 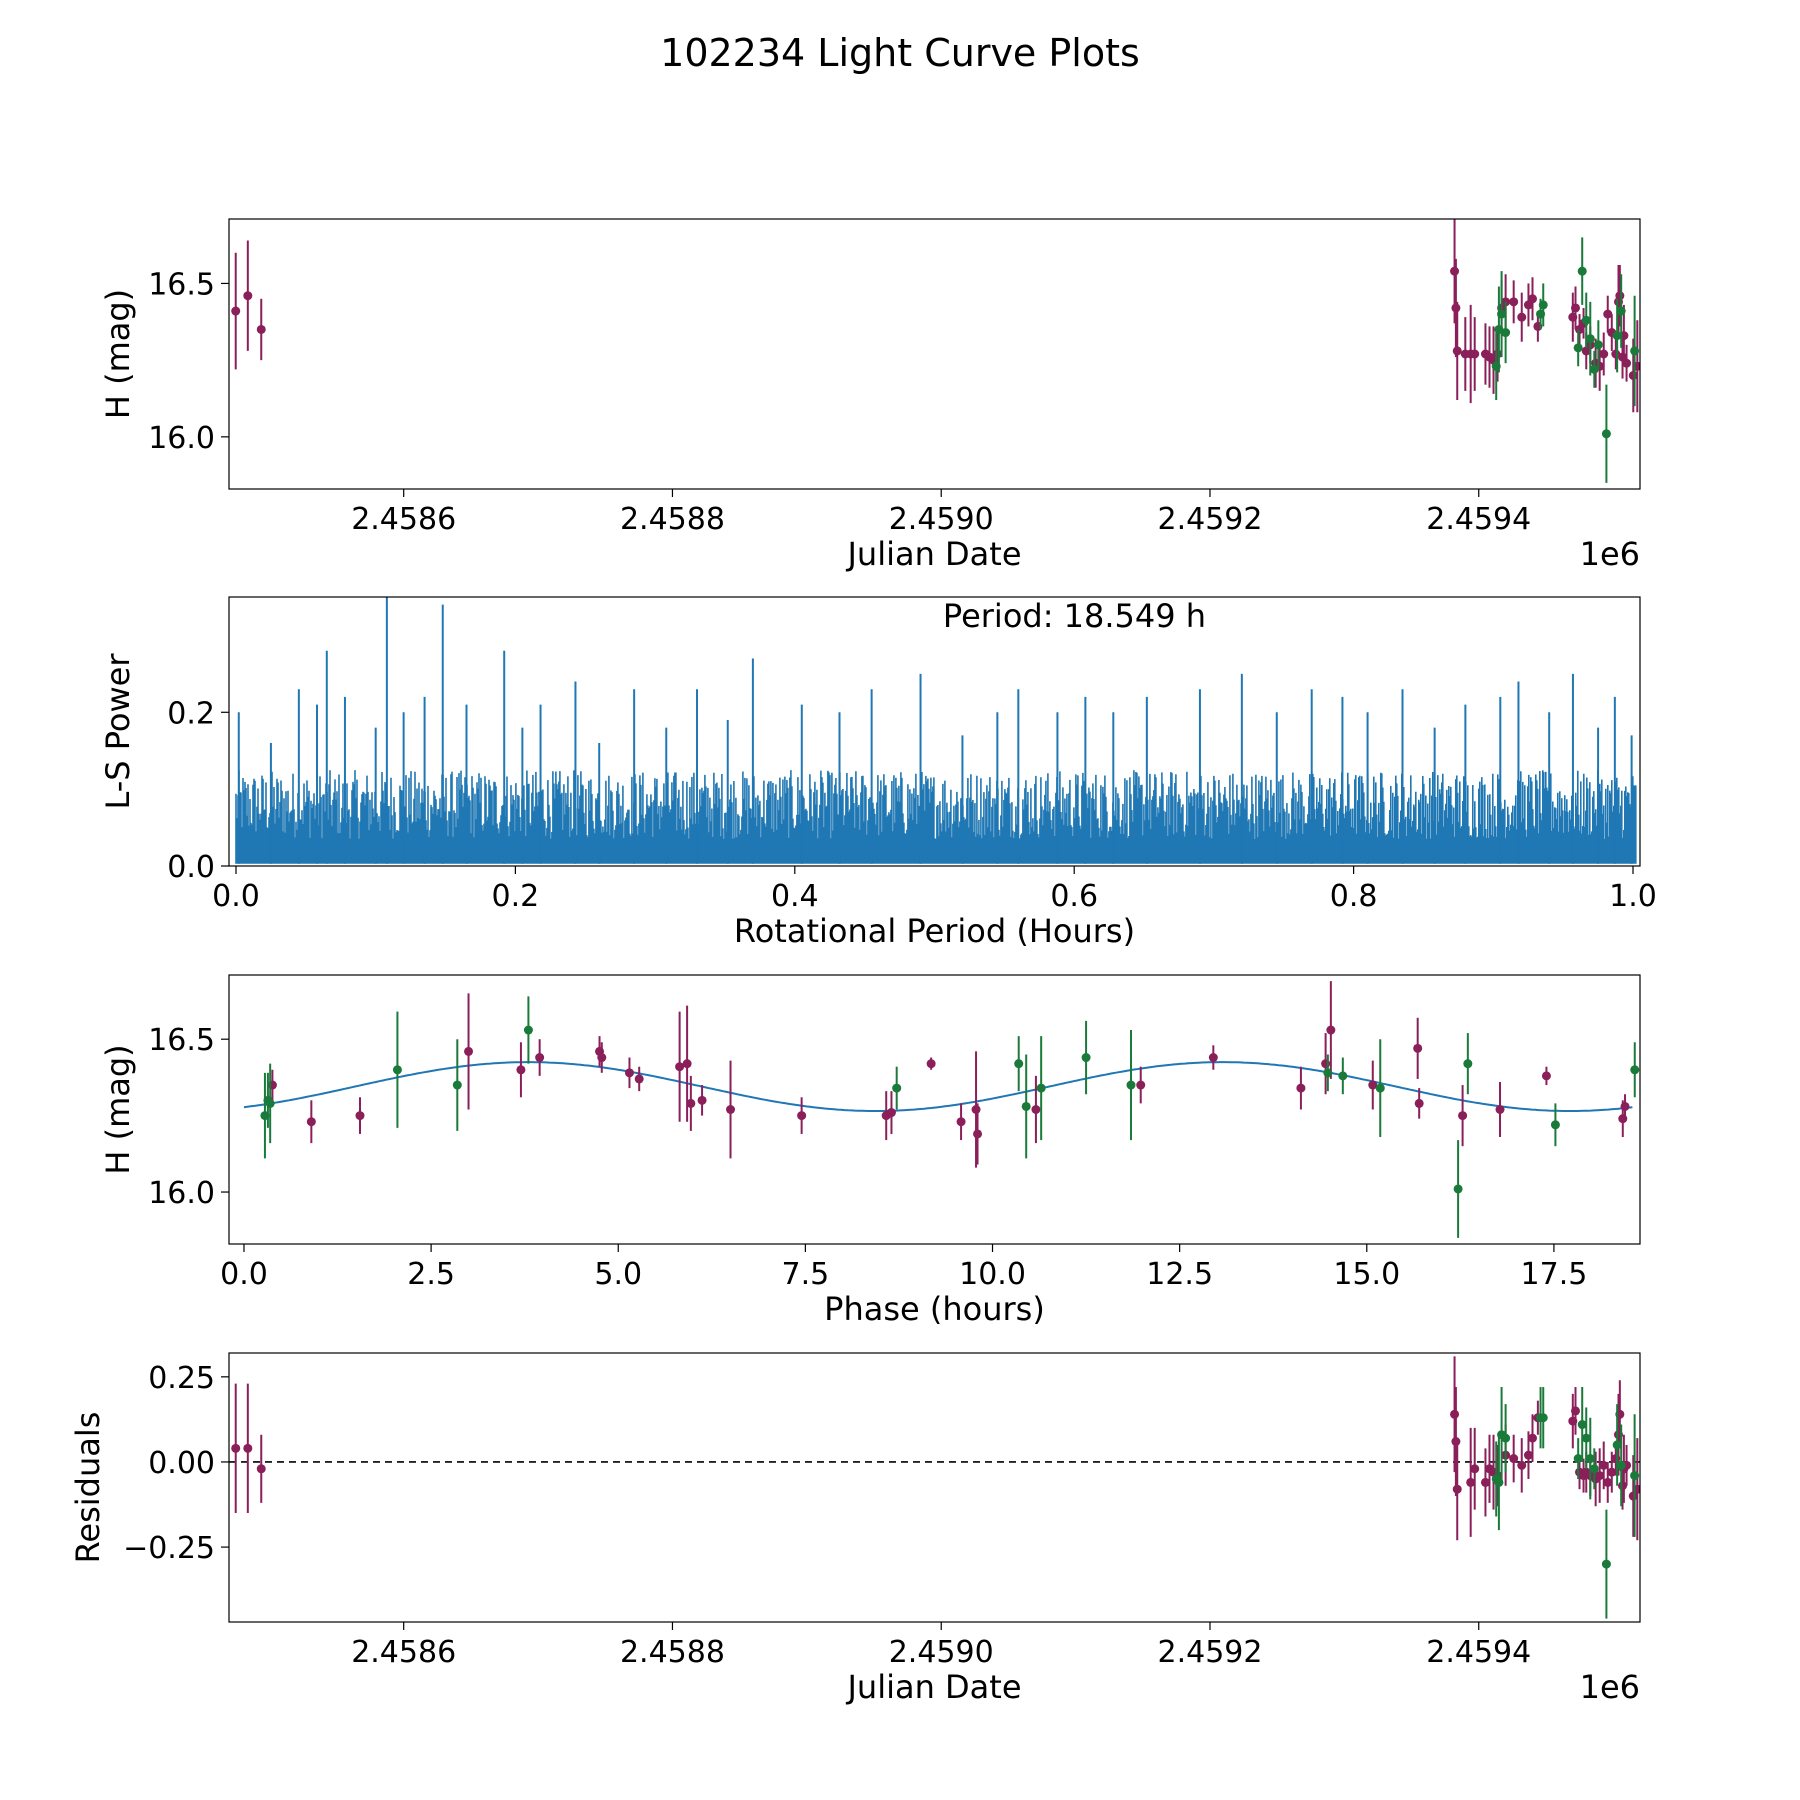 I want to click on axes-frame, so click(x=934, y=731).